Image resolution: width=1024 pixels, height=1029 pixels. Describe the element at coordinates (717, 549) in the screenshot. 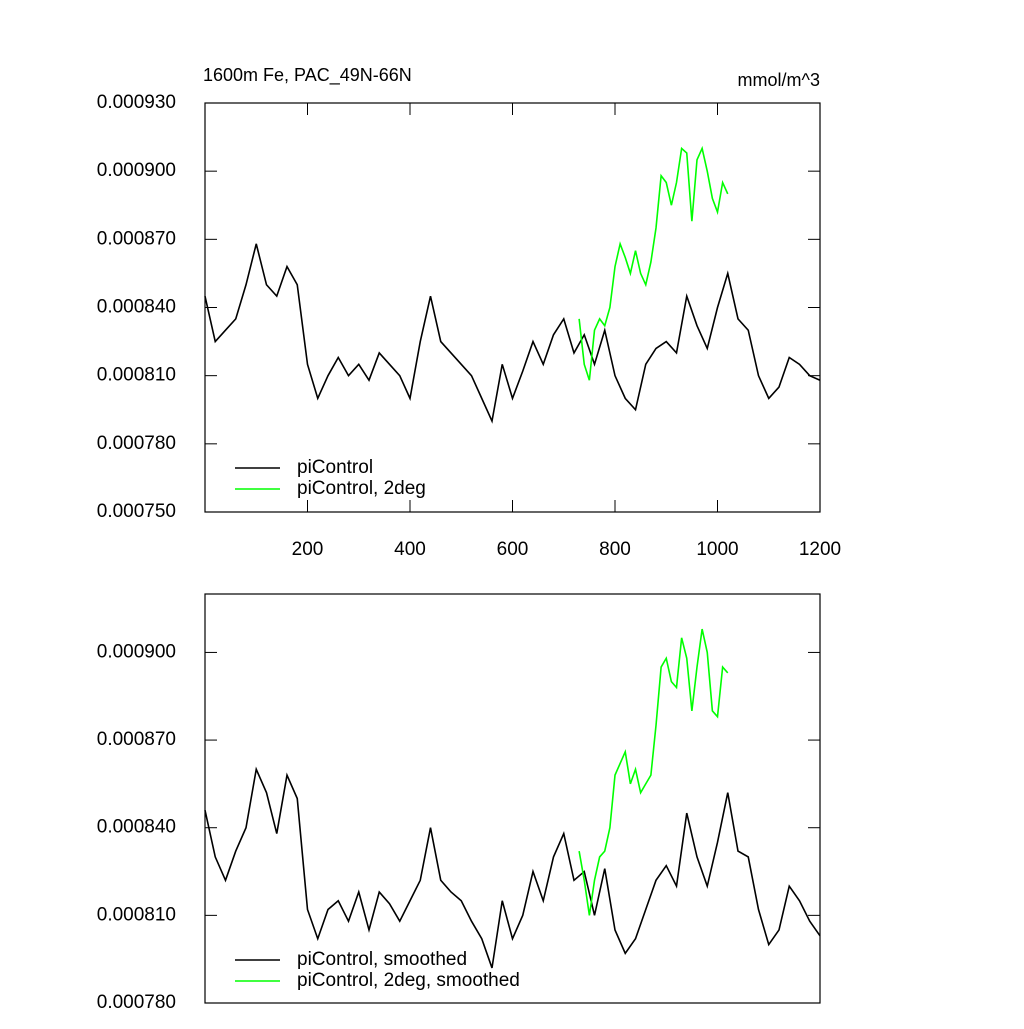

I see `x-tick-label: 1000` at that location.